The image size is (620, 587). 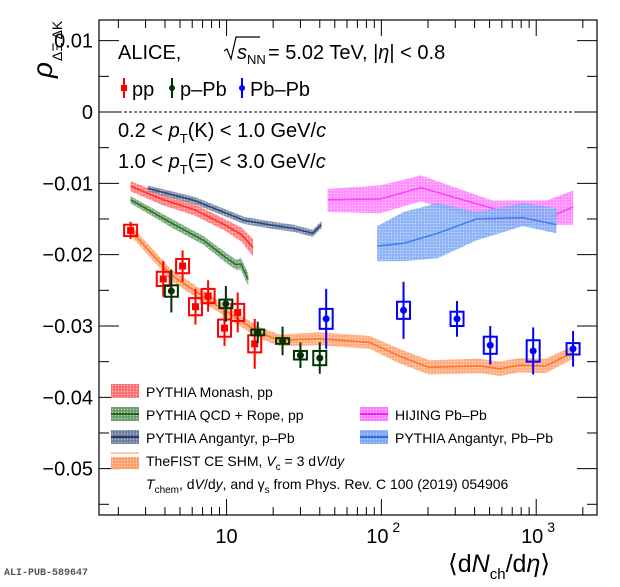 I want to click on legend-label-fist: TheFIST CE SHM, Vc = 3 dV/dy, so click(x=245, y=463).